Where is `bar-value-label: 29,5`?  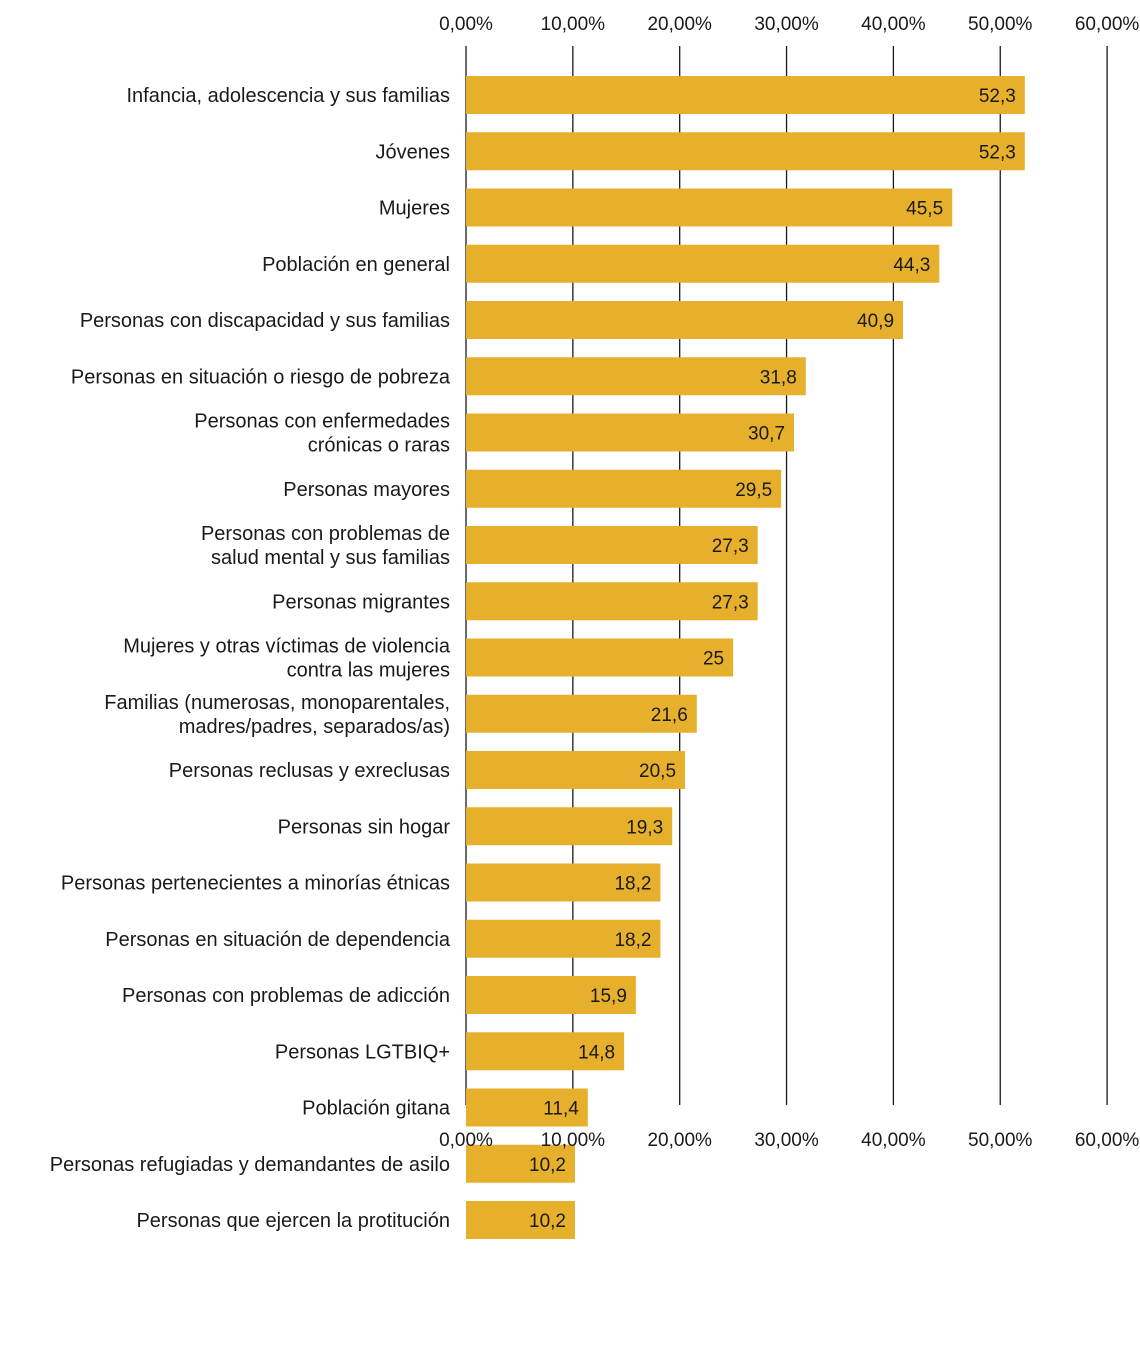
bar-value-label: 29,5 is located at coordinates (753, 490).